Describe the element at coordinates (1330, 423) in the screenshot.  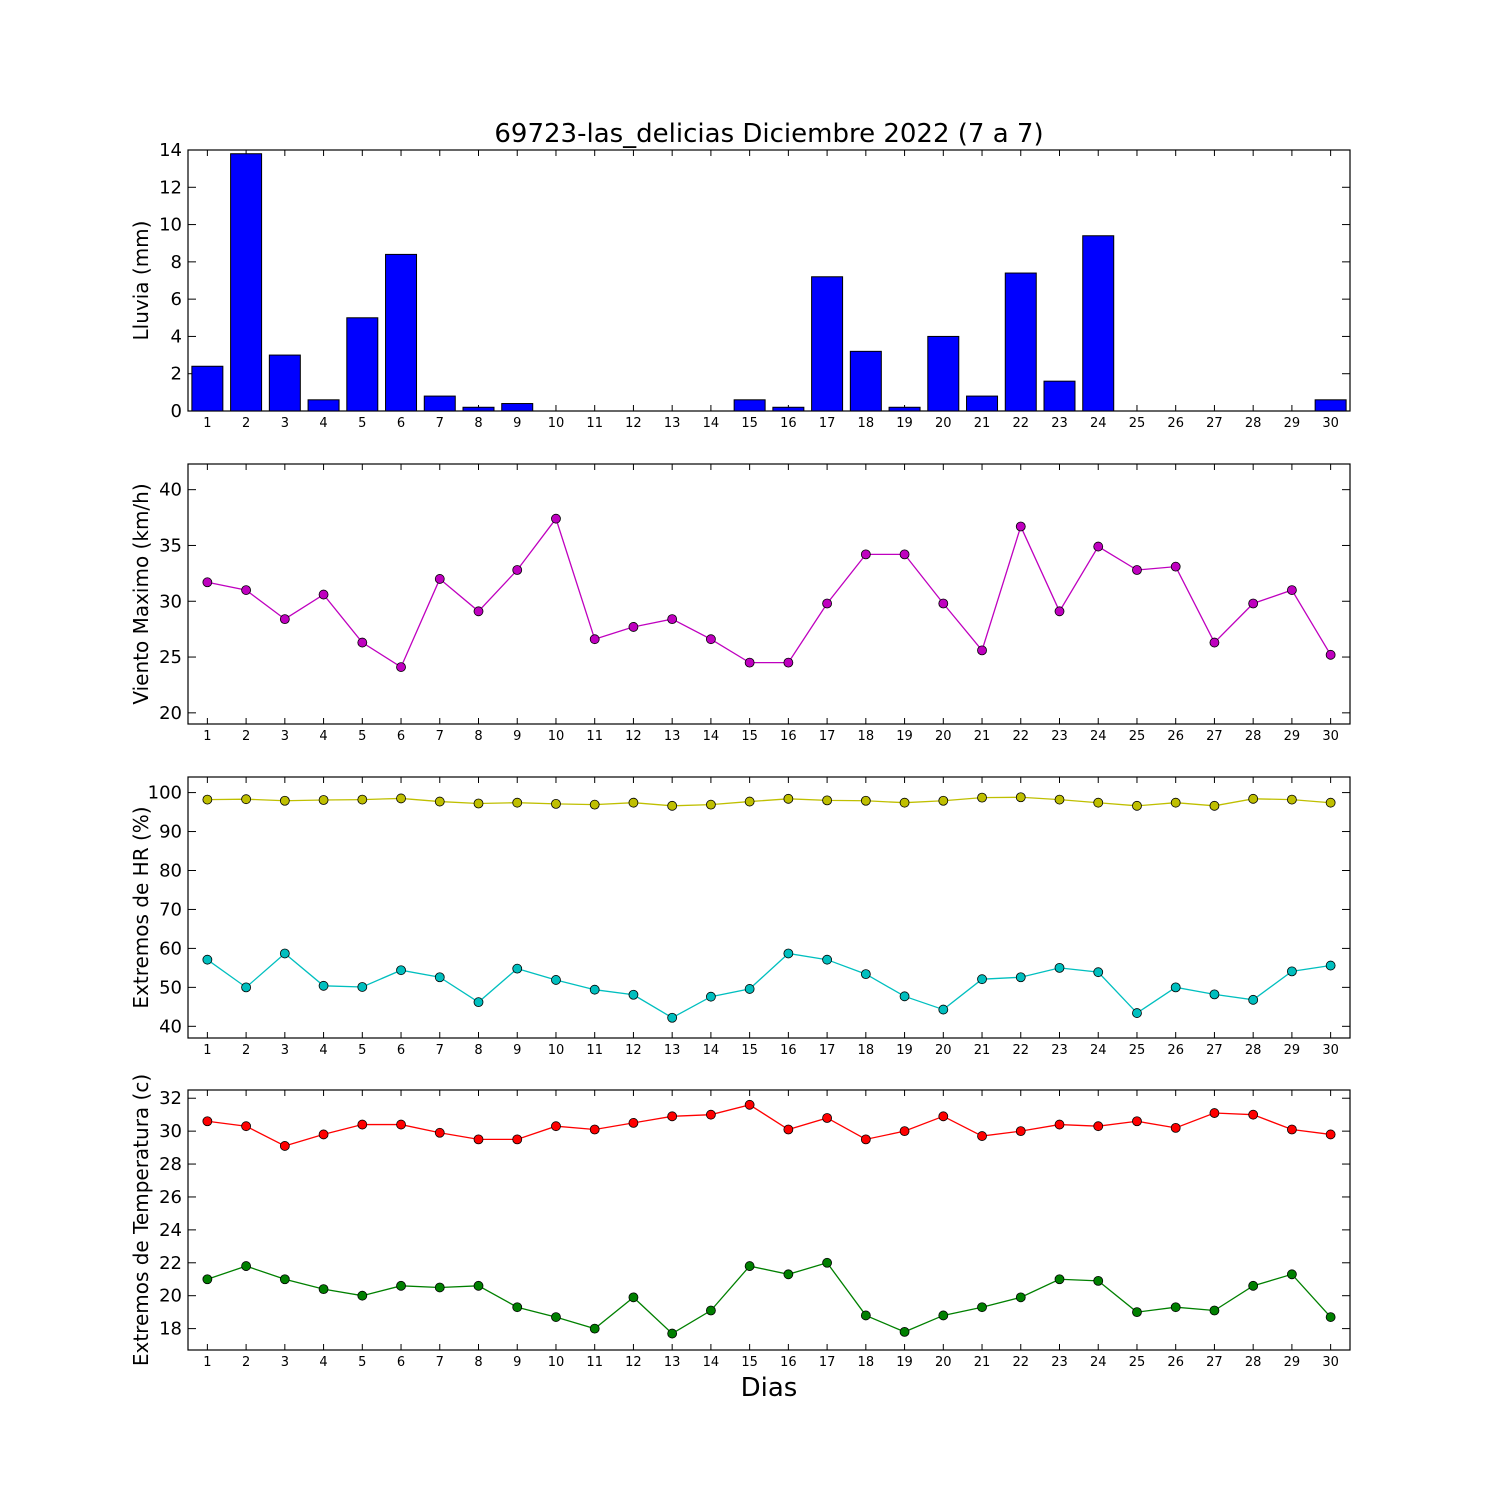
I see `x-tick-label: 30` at that location.